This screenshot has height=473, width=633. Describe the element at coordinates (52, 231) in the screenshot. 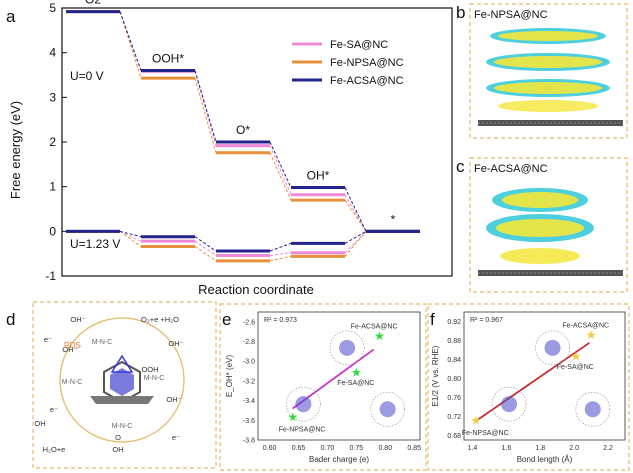

I see `y-tick-label: 0` at that location.